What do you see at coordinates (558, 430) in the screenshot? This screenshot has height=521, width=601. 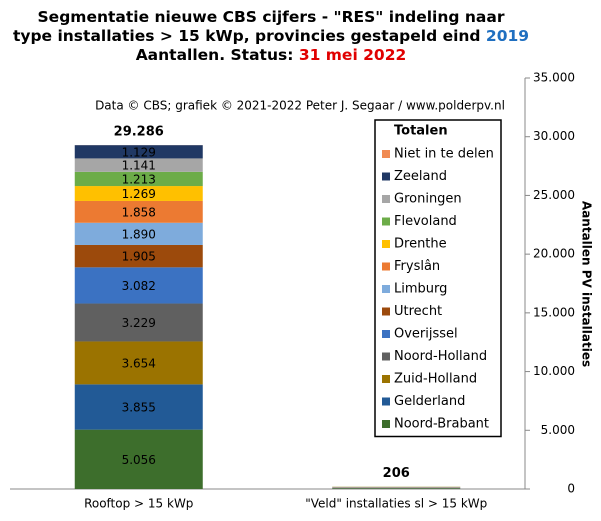 I see `y-tick-label: 5.000` at bounding box center [558, 430].